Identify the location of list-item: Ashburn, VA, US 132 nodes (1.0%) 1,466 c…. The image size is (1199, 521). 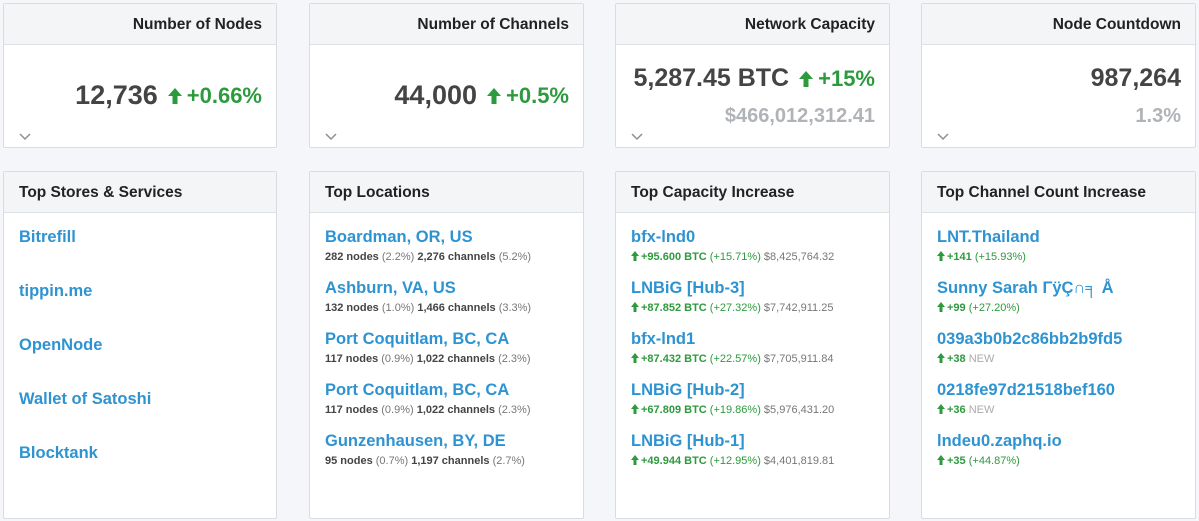
(449, 296).